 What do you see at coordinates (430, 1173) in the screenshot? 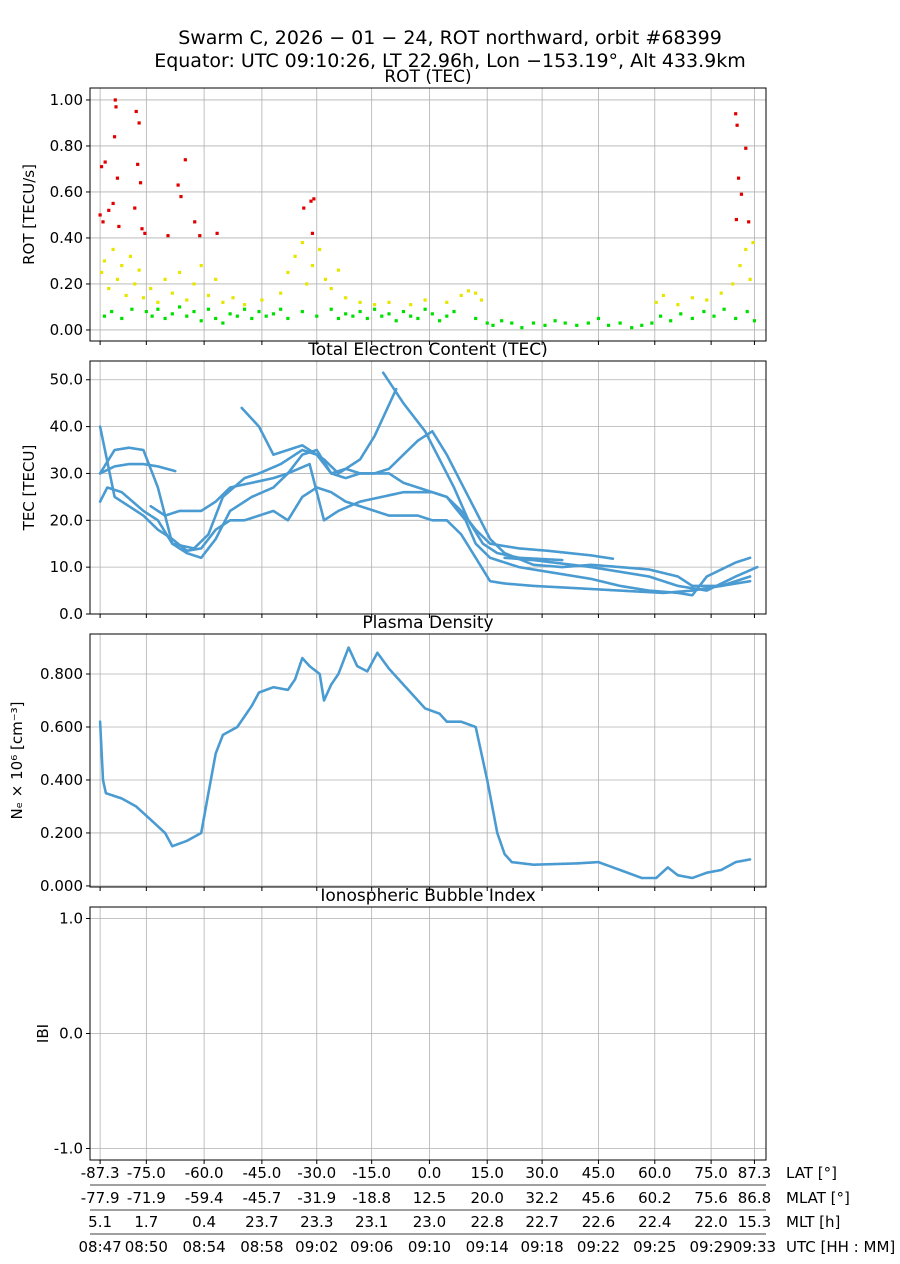
I see `x-tick-label: 0.0` at bounding box center [430, 1173].